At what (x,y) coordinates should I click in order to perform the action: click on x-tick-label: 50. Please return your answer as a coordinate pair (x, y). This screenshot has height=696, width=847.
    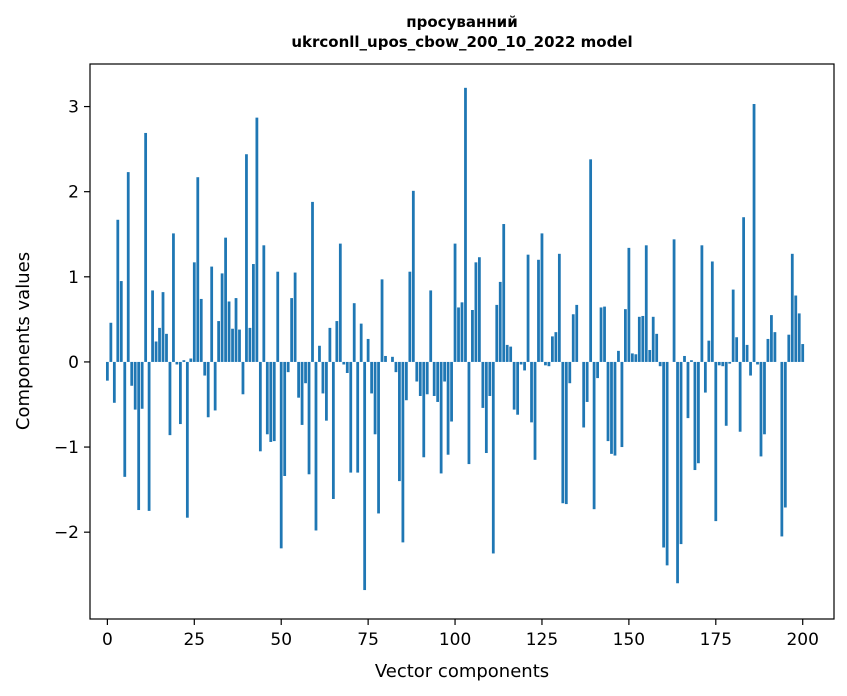
    Looking at the image, I should click on (281, 640).